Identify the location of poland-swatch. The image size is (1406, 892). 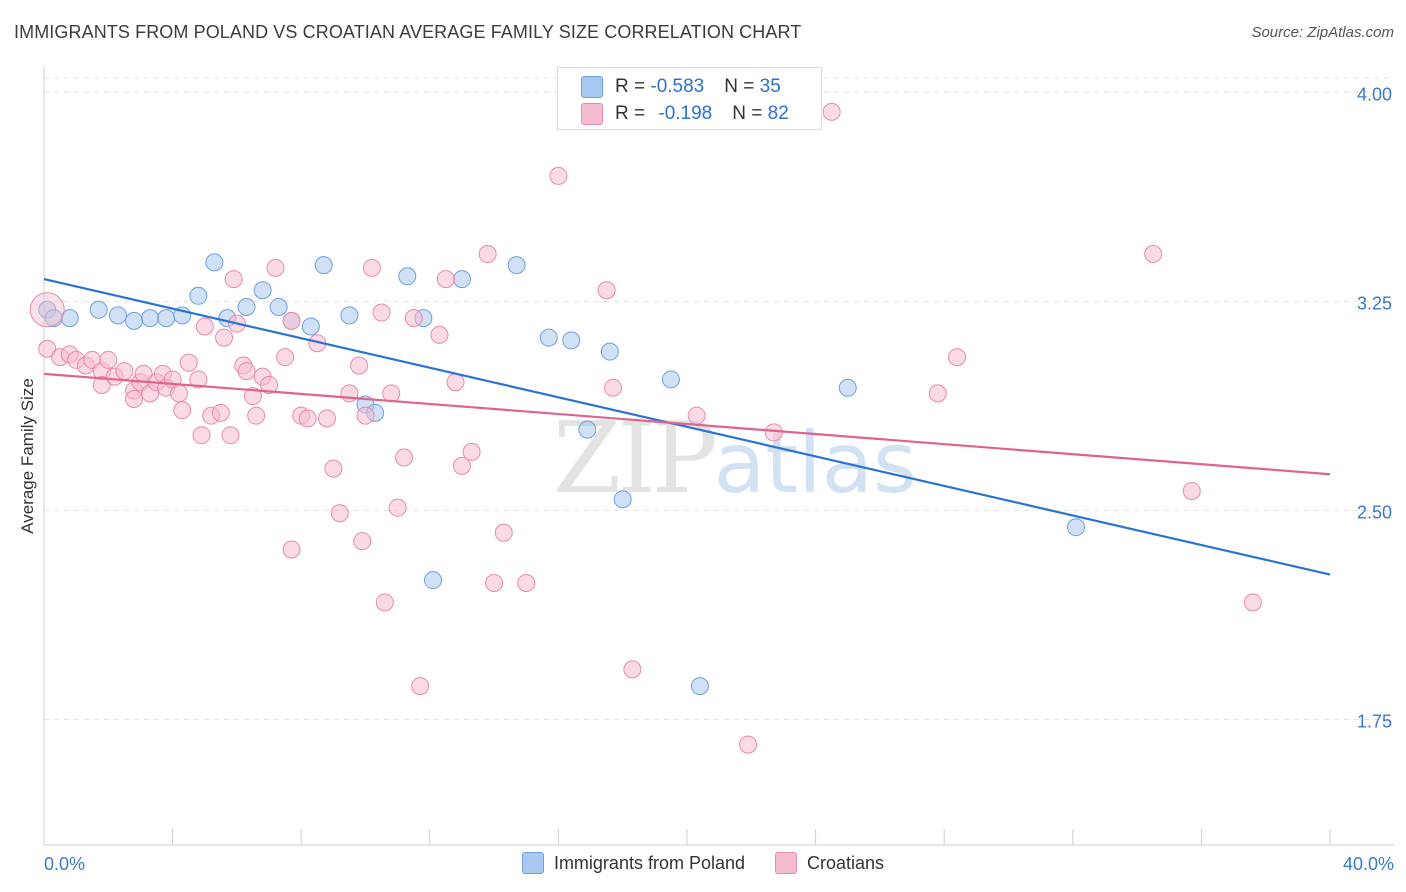
(592, 87).